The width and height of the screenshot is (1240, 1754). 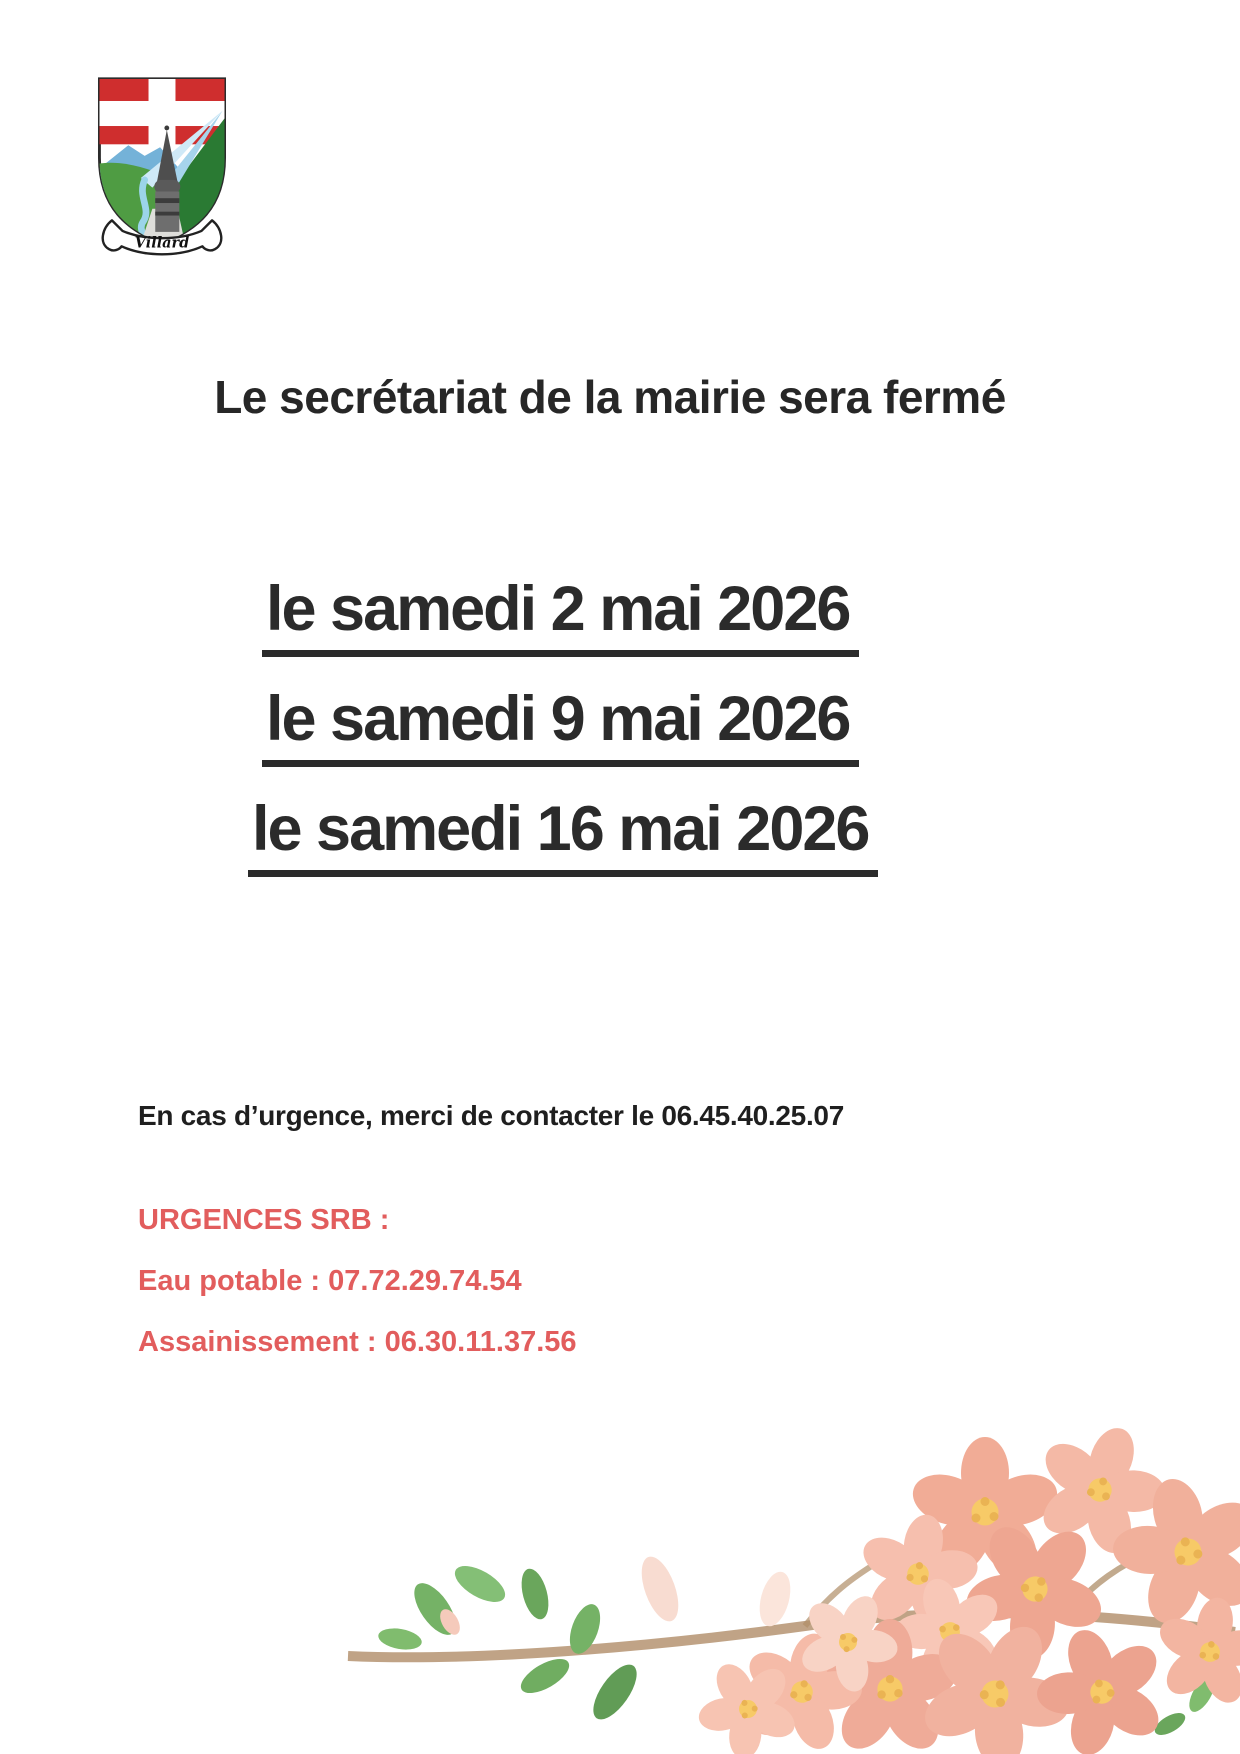 I want to click on closure-date-1: le samedi 2 mai 2026, so click(x=561, y=617).